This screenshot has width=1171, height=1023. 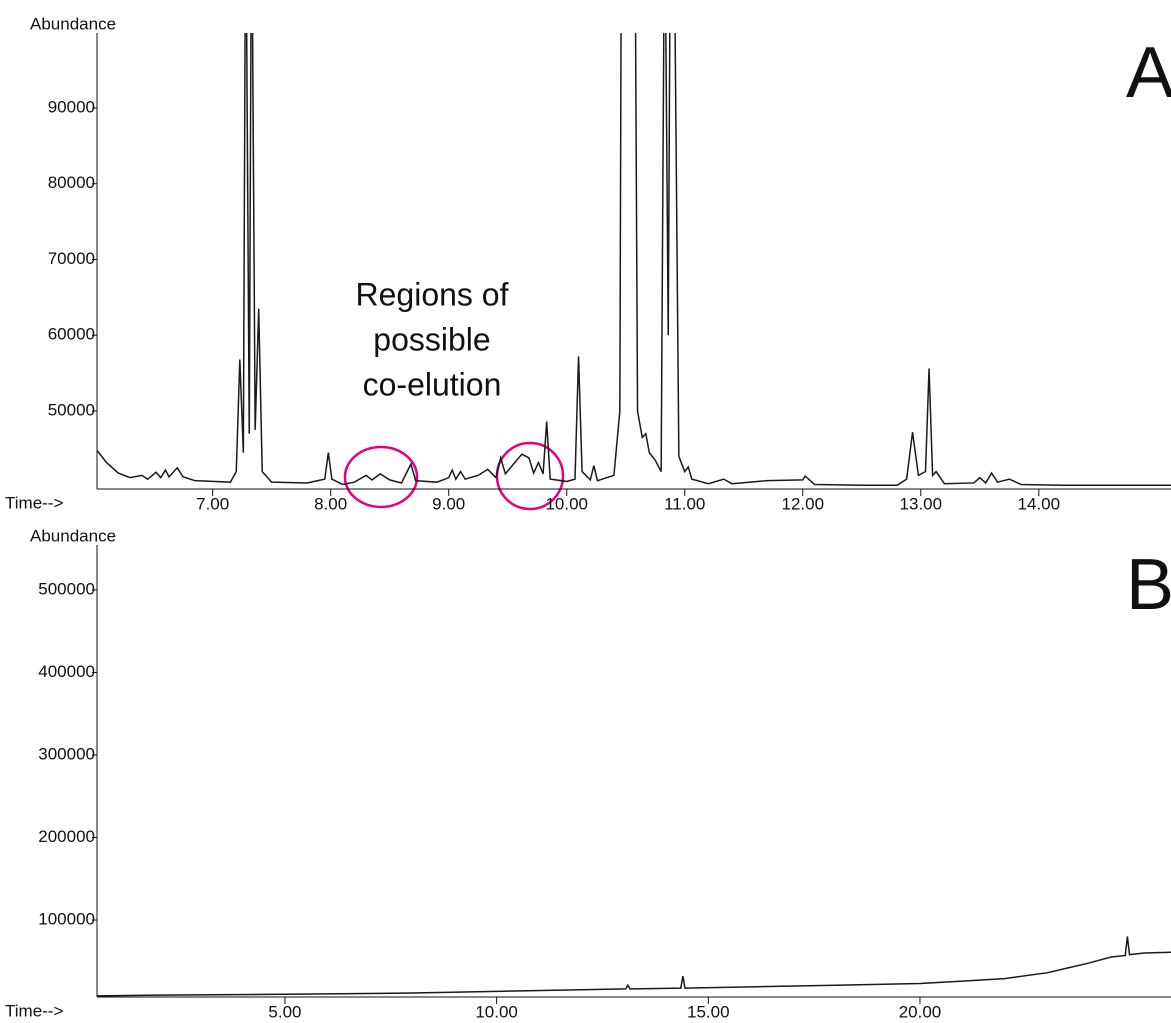 I want to click on x-tick-label: 8.00, so click(x=330, y=503).